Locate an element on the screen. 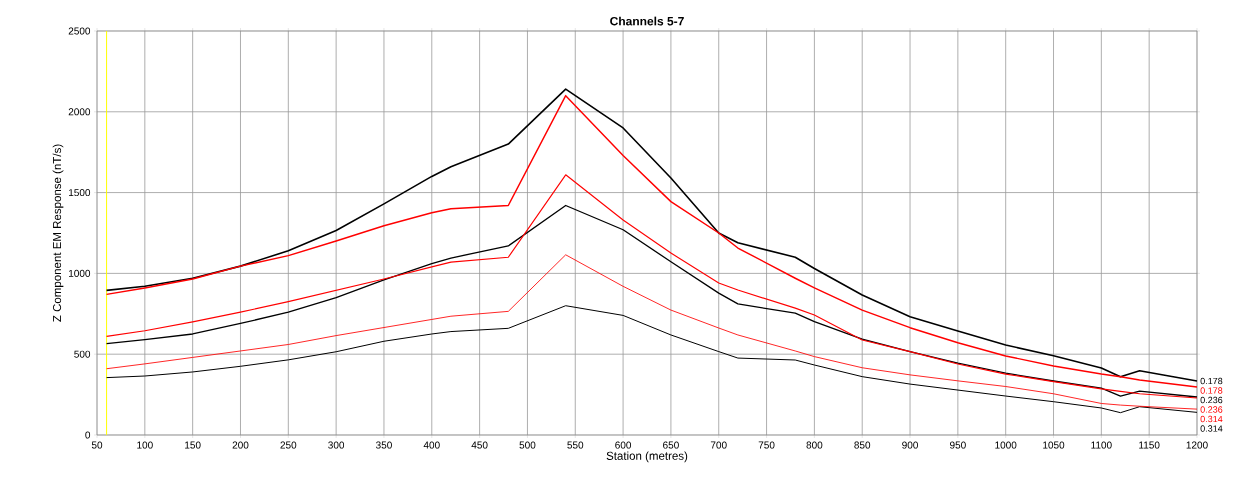  x-tick-label: 850 is located at coordinates (862, 445).